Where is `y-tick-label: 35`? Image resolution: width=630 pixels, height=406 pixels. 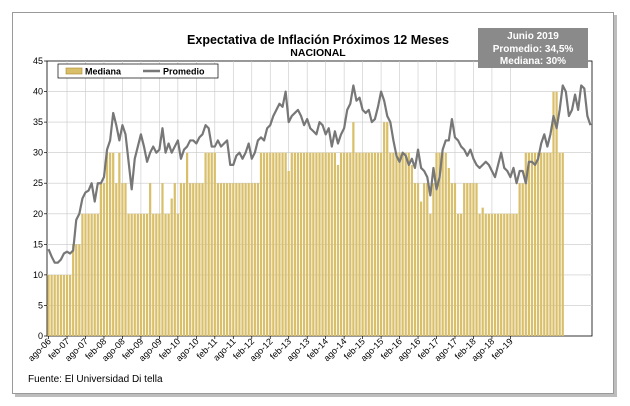 y-tick-label: 35 is located at coordinates (38, 122).